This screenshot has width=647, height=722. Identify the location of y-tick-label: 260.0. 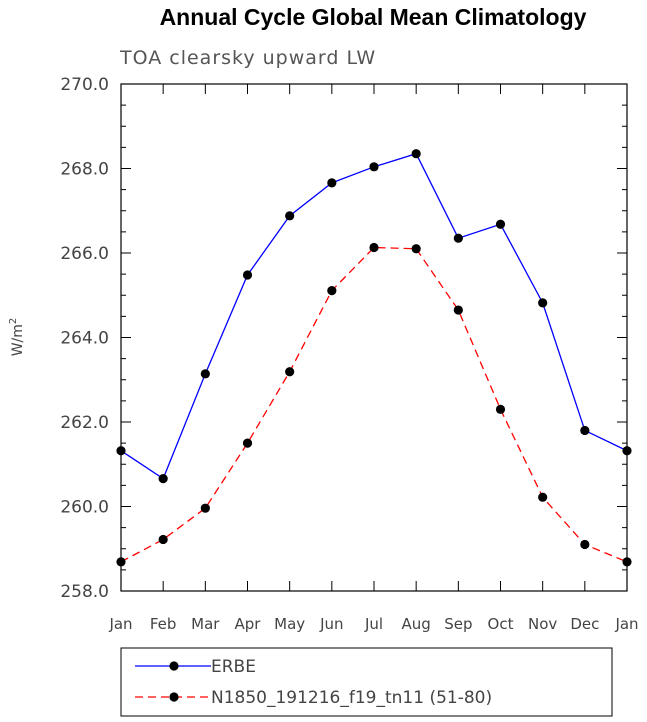
(84, 508).